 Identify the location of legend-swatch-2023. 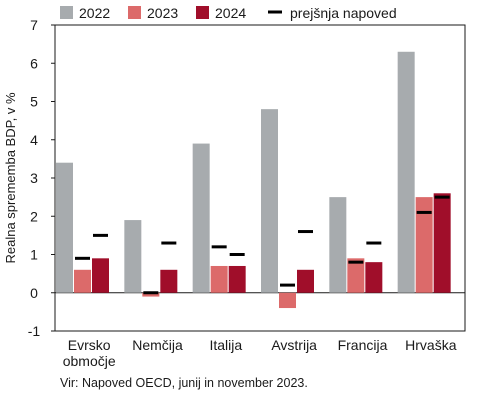
(134, 12).